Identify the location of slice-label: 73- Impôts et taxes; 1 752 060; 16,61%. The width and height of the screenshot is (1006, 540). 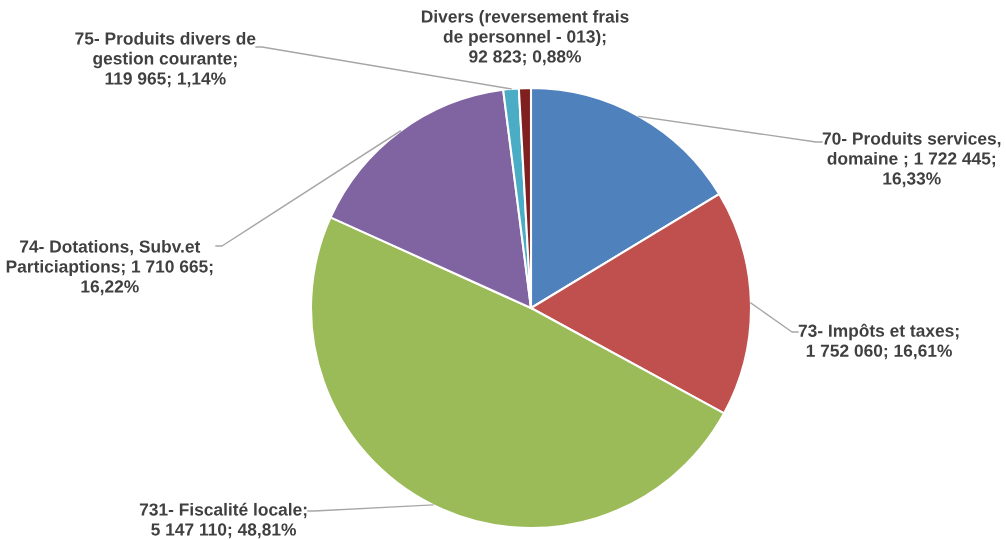
(878, 341).